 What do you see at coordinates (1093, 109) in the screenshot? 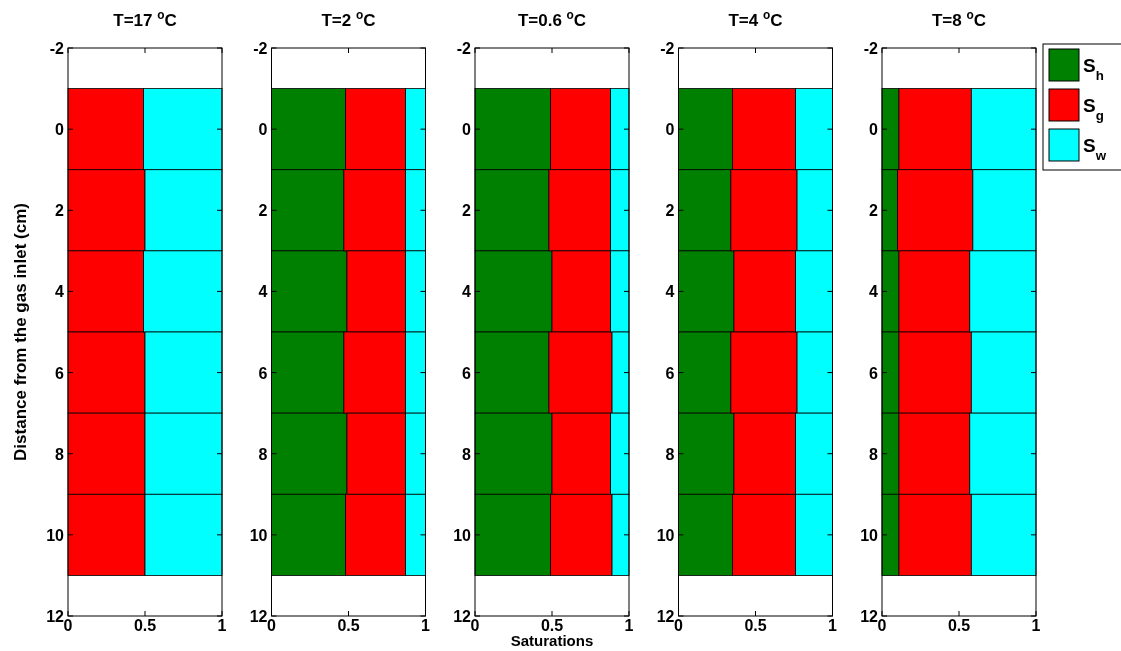
I see `legend-label: S$_{g}$` at bounding box center [1093, 109].